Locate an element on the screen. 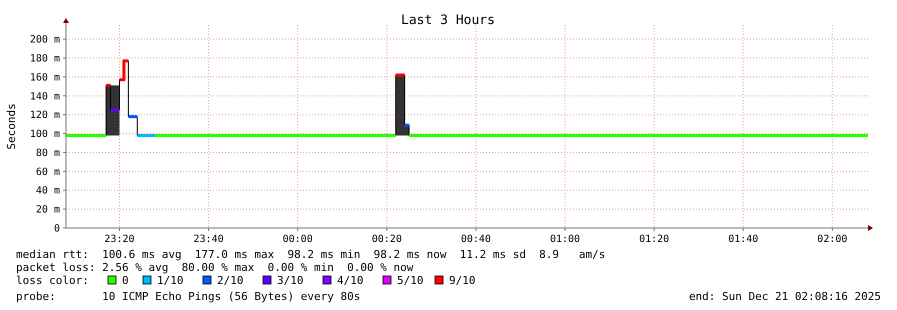 The image size is (897, 310). y-tick-label: 0 is located at coordinates (57, 229).